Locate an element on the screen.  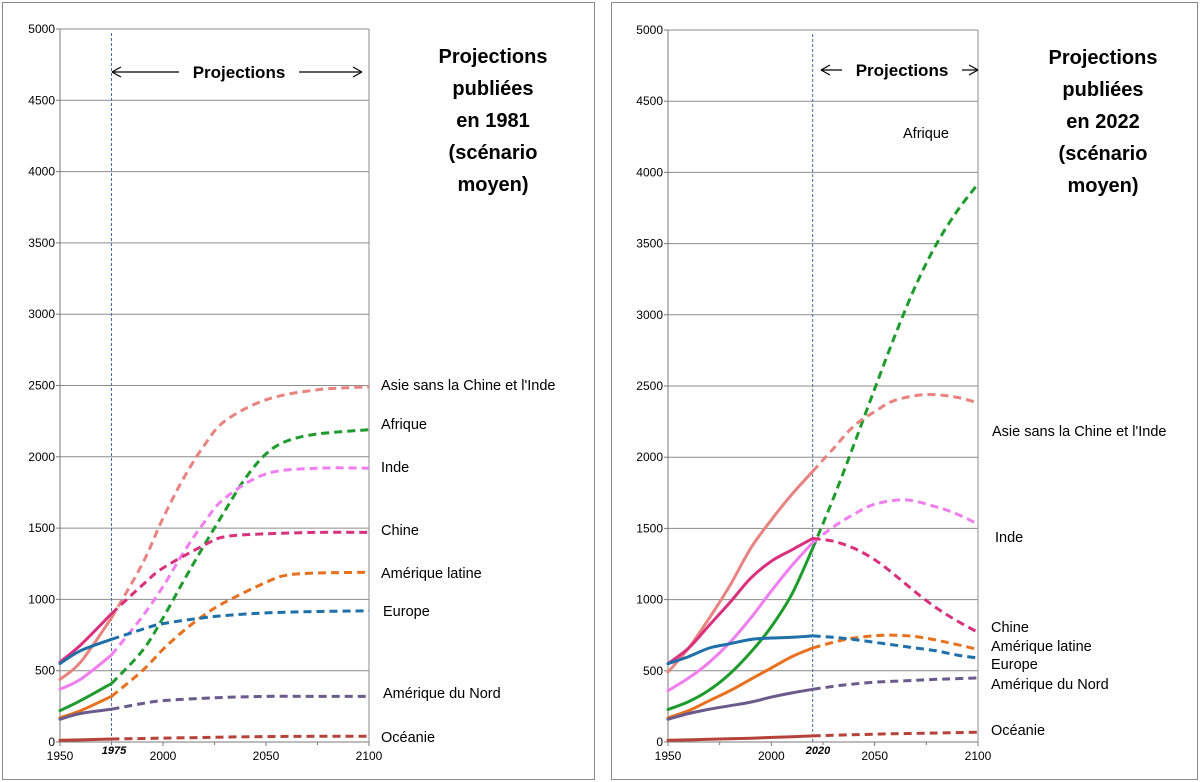
series-observed-asie-sans-la-chine-et-l-inde is located at coordinates (85, 648).